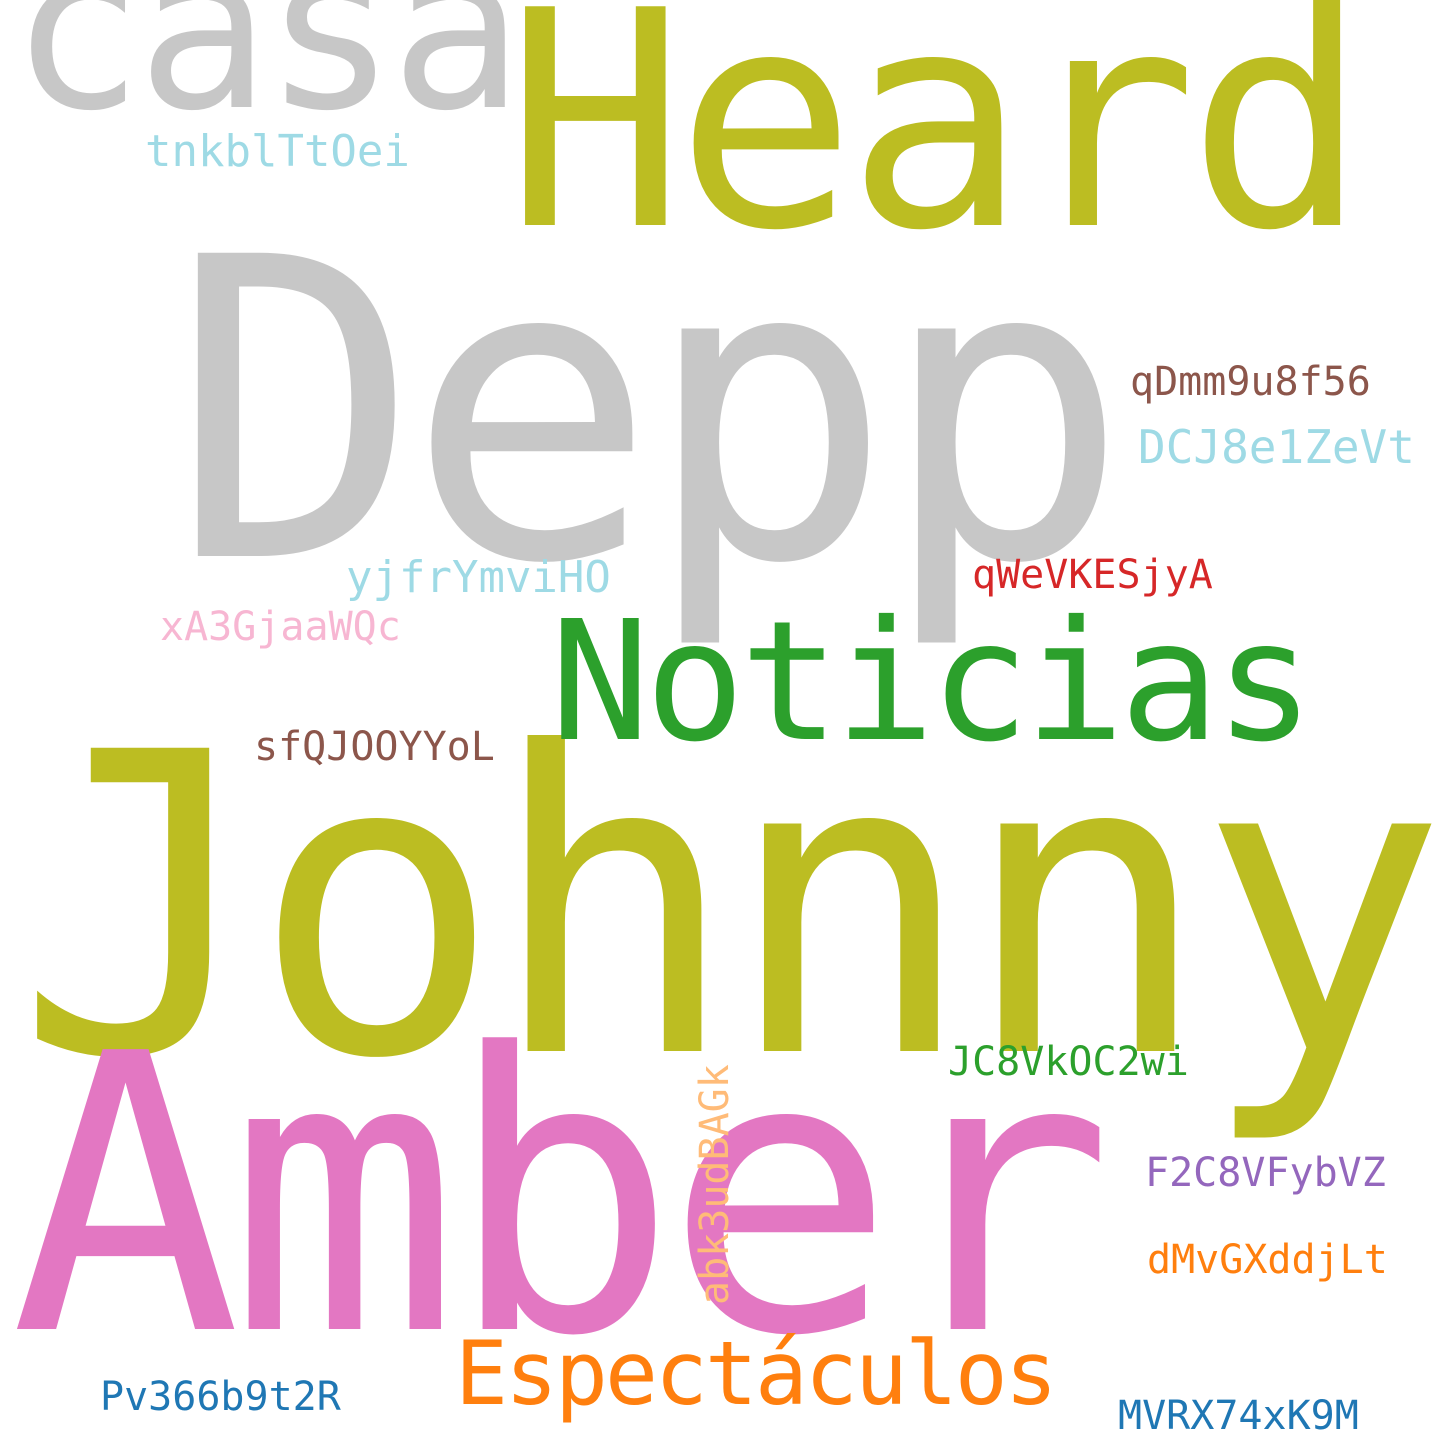  I want to click on word-casa: casa, so click(267, 80).